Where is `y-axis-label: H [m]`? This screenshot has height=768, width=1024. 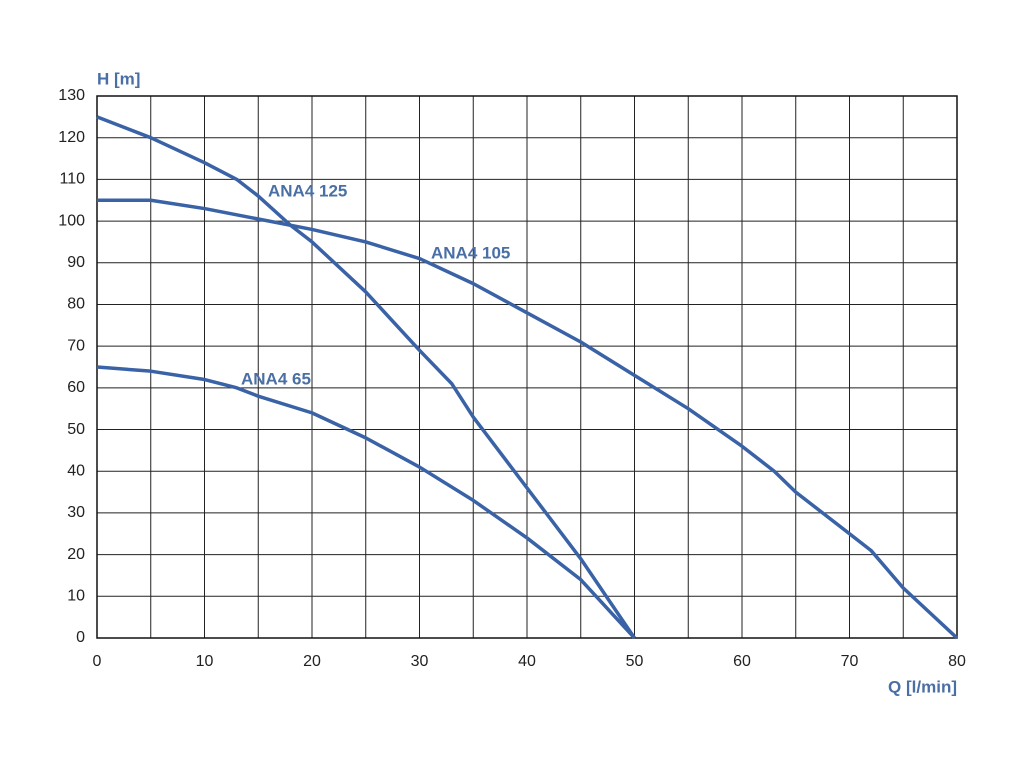
y-axis-label: H [m] is located at coordinates (118, 78).